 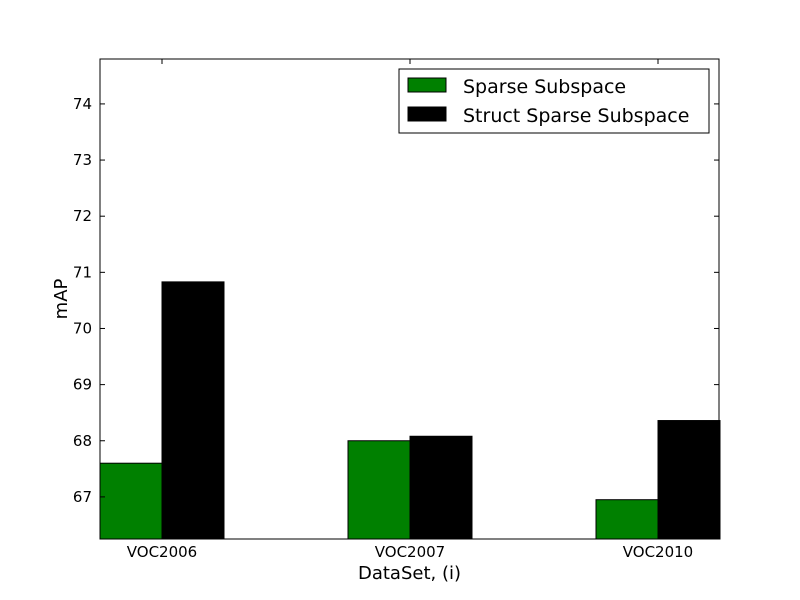 I want to click on bar-voc2006-struct-sparse-subspace, so click(x=193, y=410).